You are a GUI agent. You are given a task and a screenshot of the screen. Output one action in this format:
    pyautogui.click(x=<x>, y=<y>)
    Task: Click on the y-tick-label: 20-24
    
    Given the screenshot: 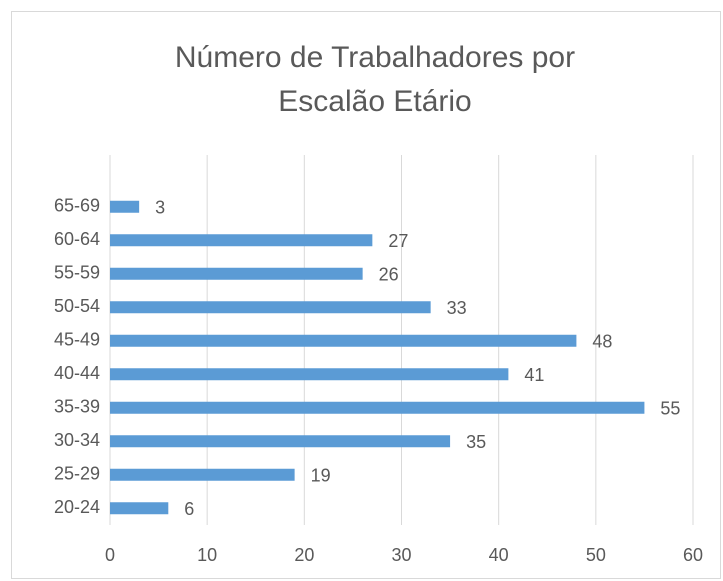 What is the action you would take?
    pyautogui.click(x=77, y=507)
    